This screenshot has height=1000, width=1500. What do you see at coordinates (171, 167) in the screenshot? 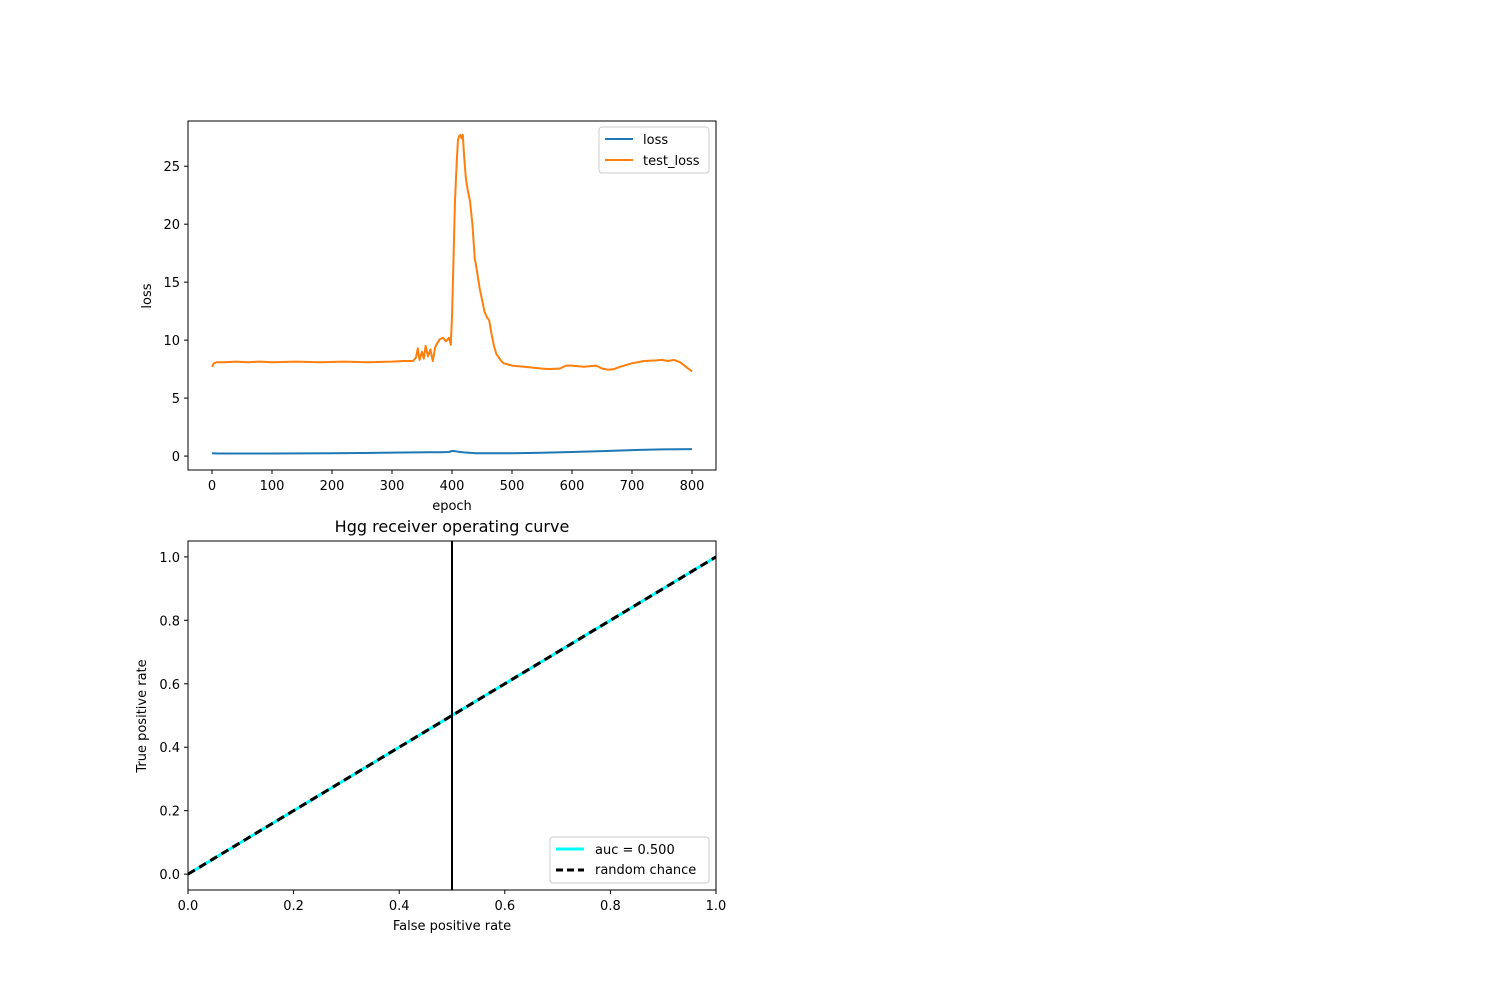
I see `y-tick-label: 25` at bounding box center [171, 167].